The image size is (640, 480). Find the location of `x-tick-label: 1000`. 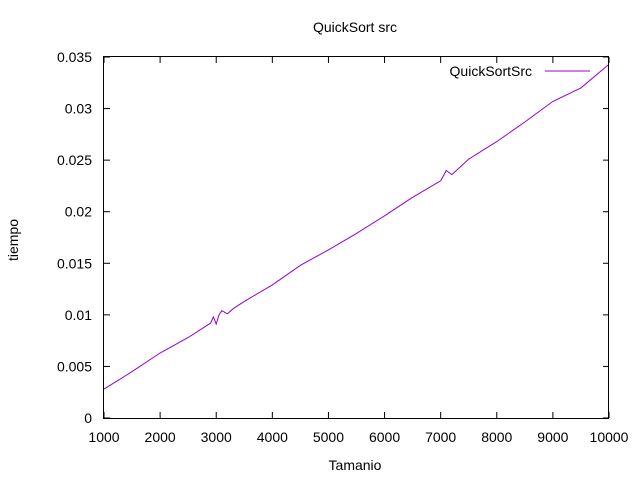

x-tick-label: 1000 is located at coordinates (103, 437).